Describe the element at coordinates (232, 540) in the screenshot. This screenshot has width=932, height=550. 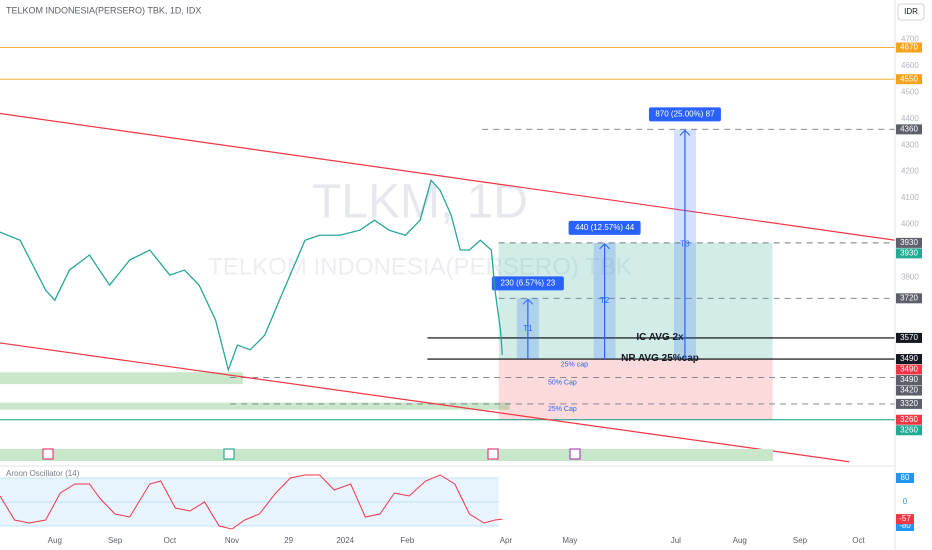
I see `x-tick-label: Nov` at that location.